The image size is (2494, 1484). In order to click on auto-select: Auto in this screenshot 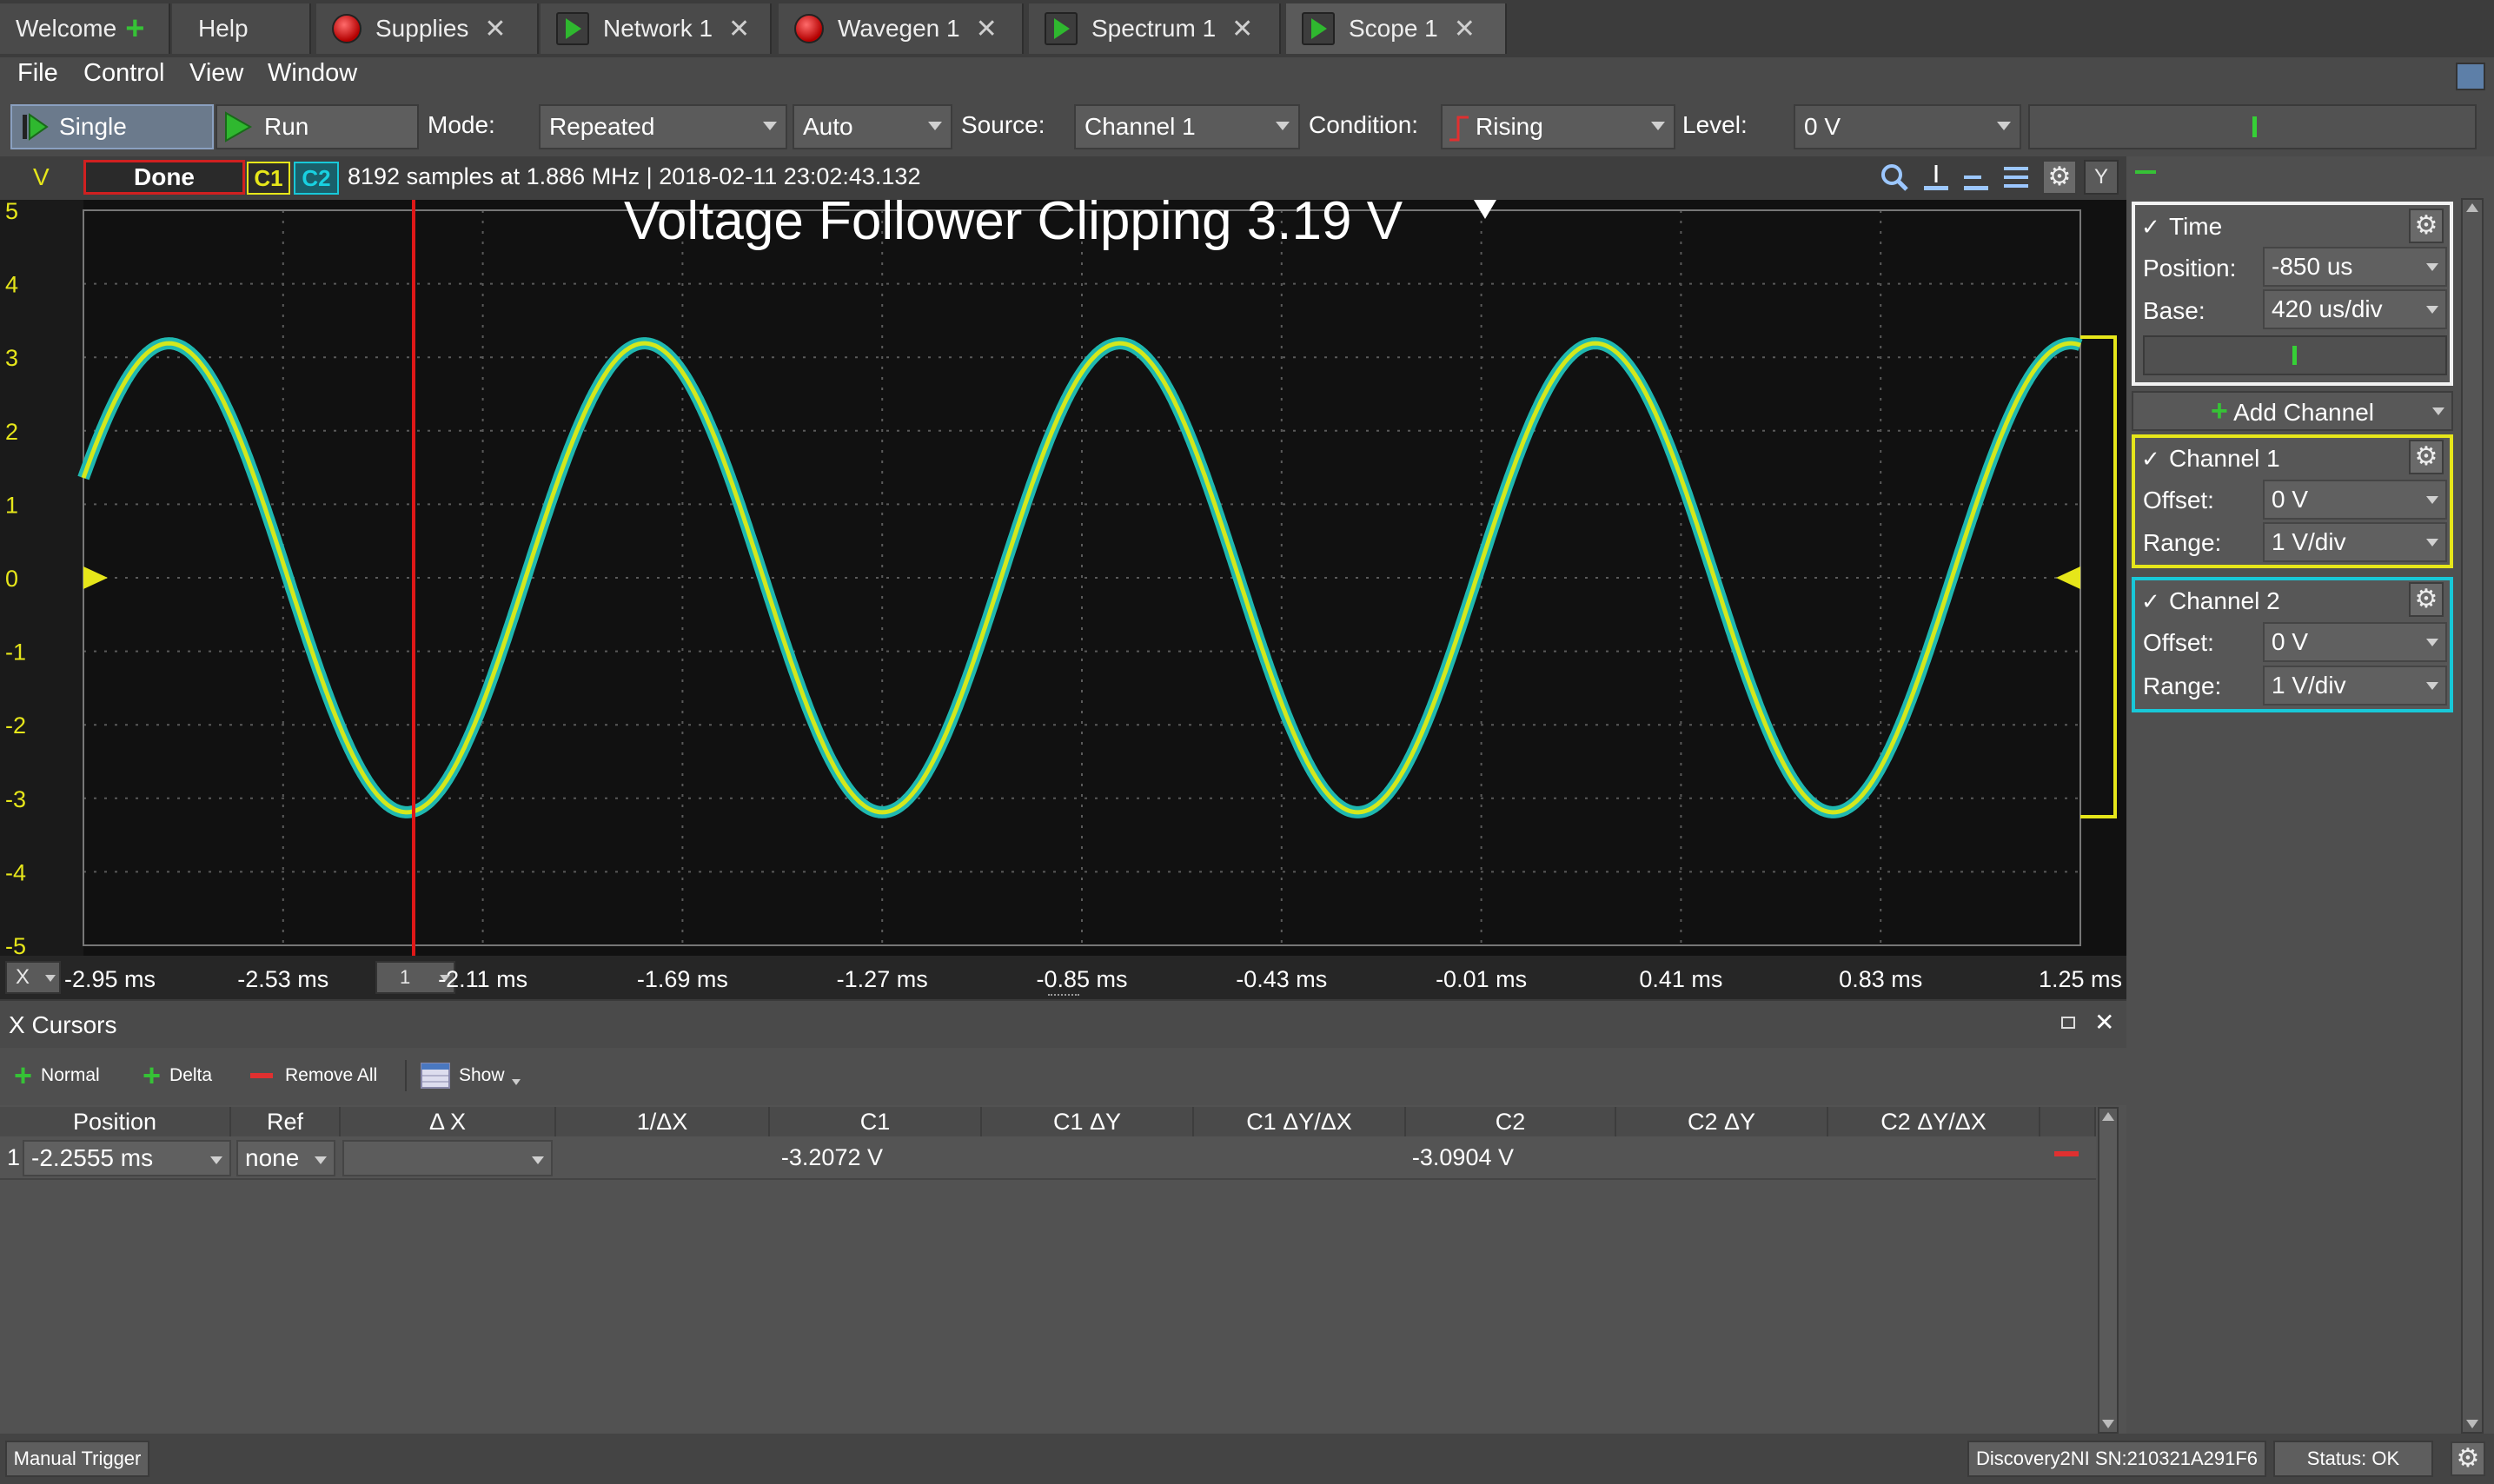, I will do `click(872, 126)`.